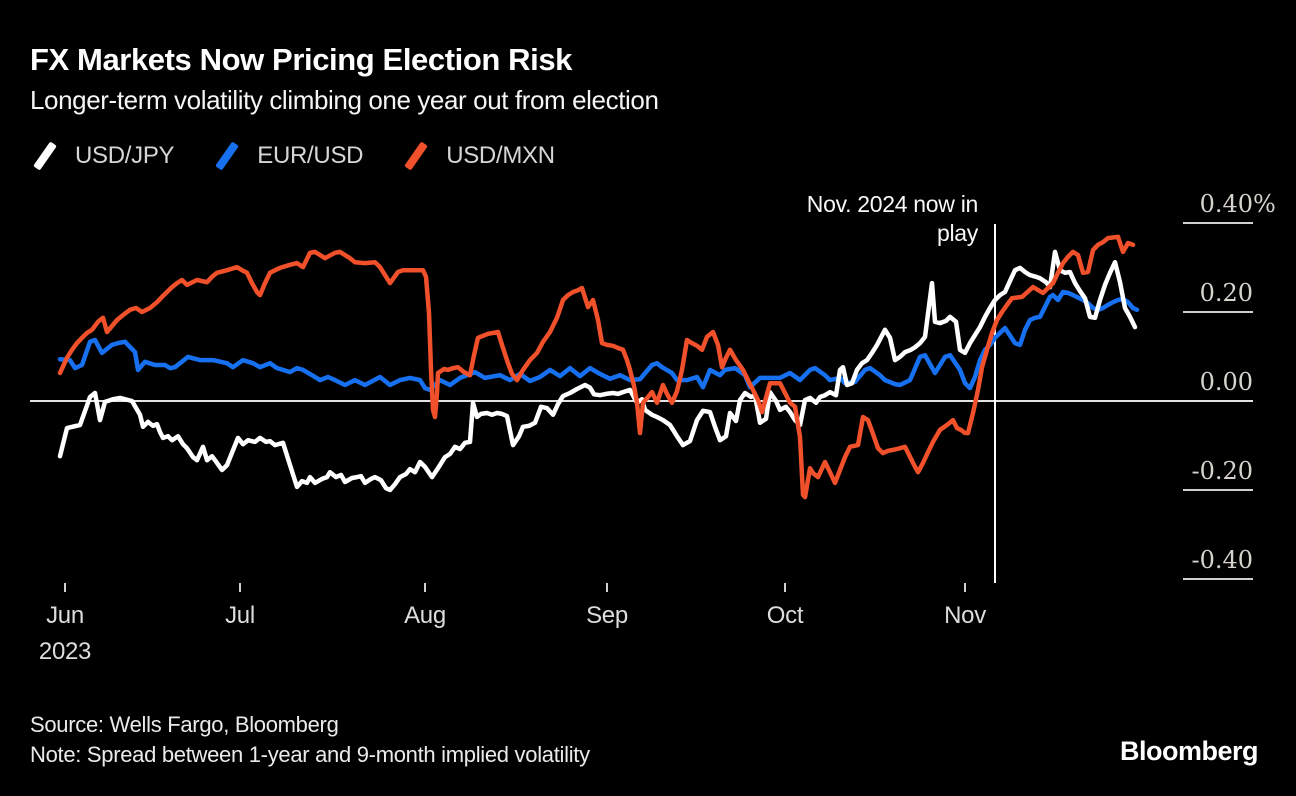 The height and width of the screenshot is (796, 1296). Describe the element at coordinates (240, 615) in the screenshot. I see `x-axis-label-jul: Jul` at that location.